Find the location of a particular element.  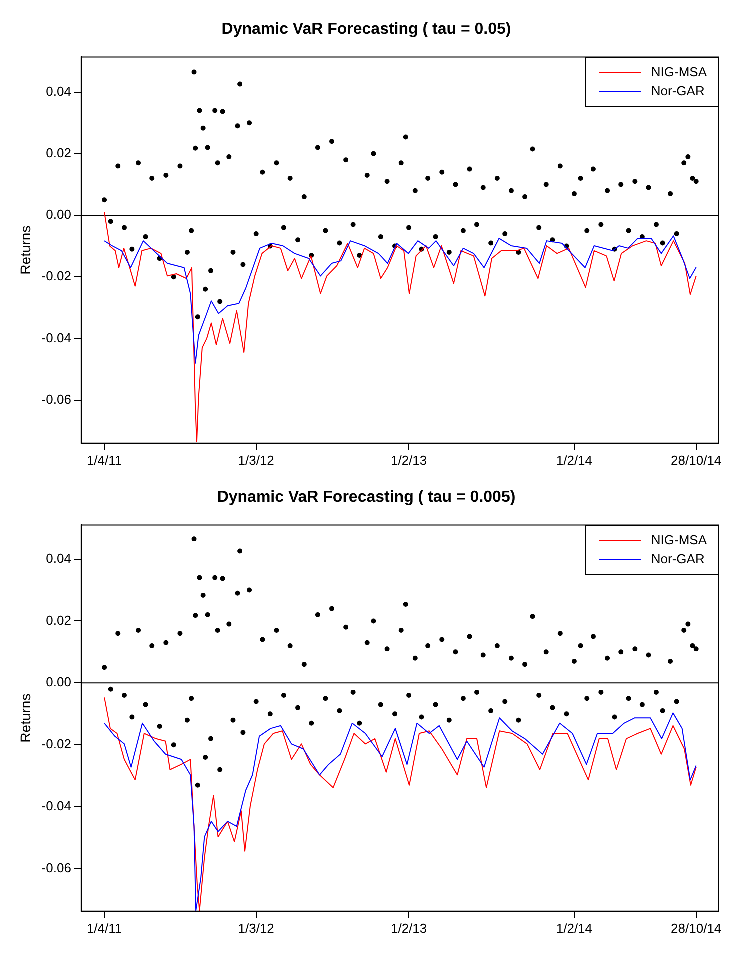

chart-title: Dynamic VaR Forecasting ( tau = 0.05) is located at coordinates (367, 29).